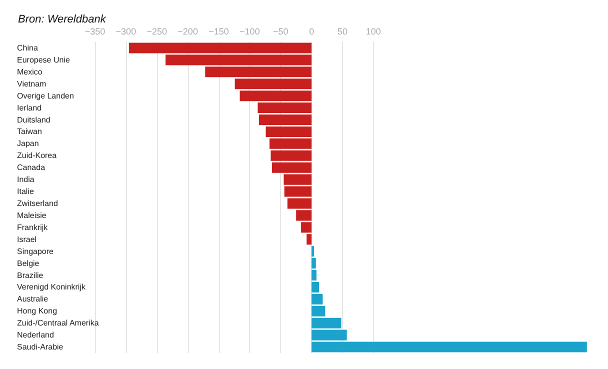  What do you see at coordinates (33, 119) in the screenshot?
I see `y-tick-label: Duitsland` at bounding box center [33, 119].